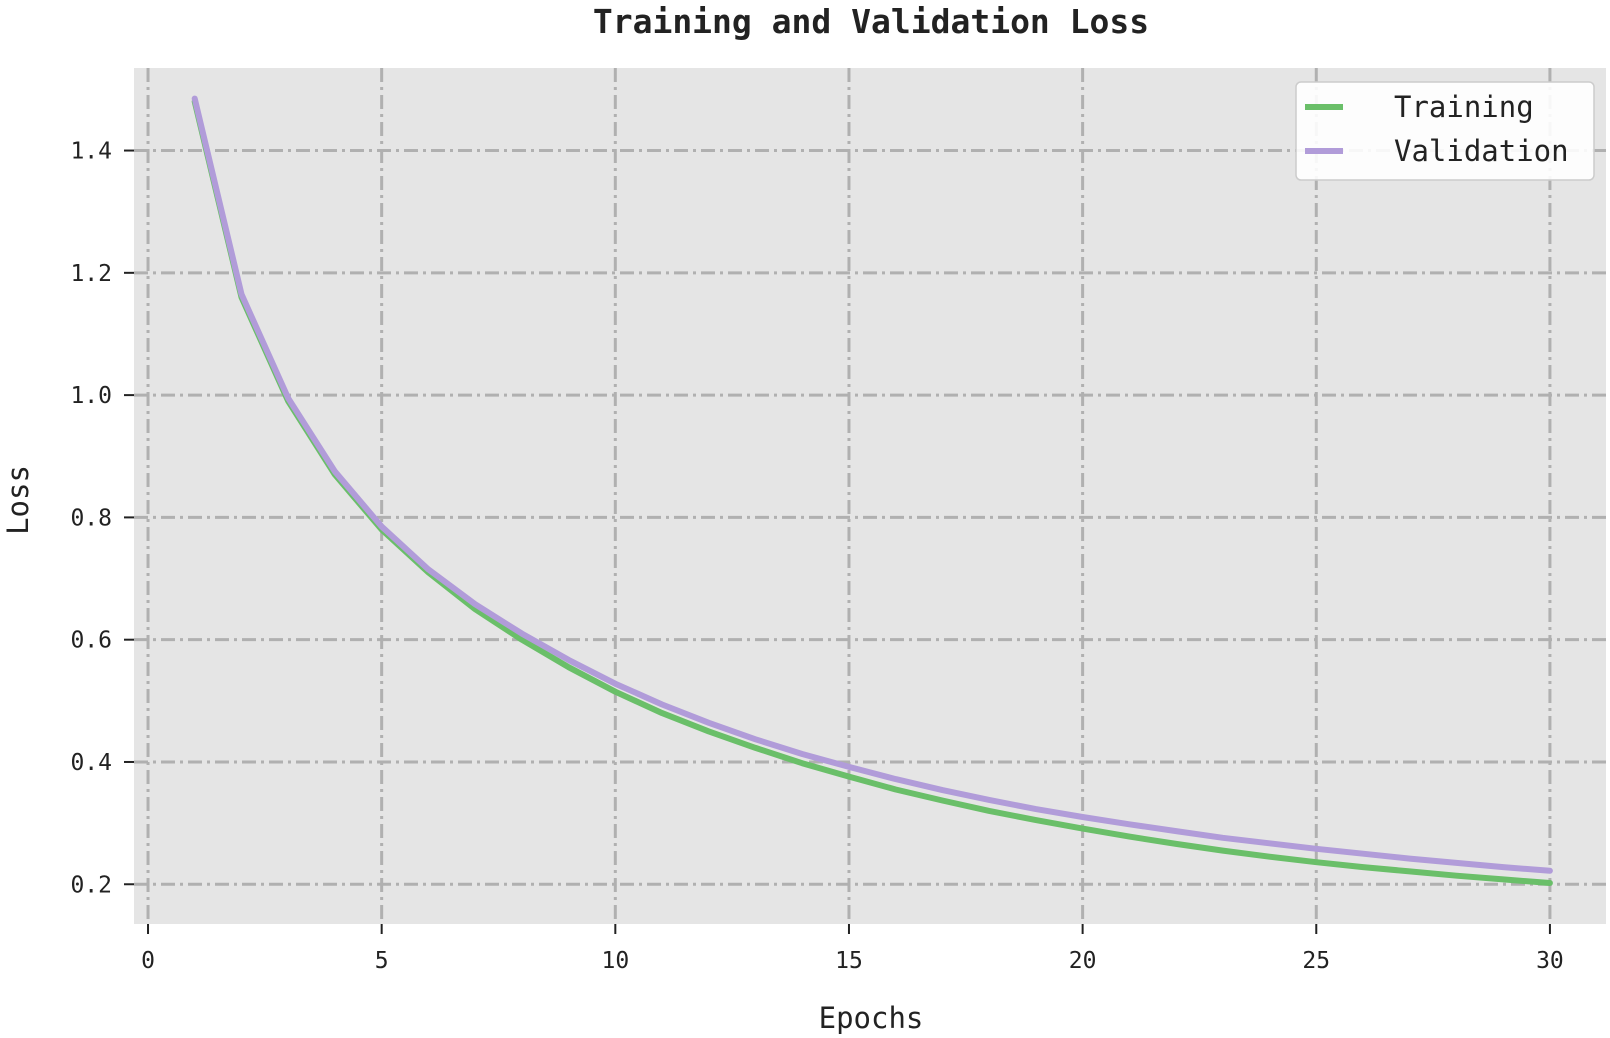 Image resolution: width=1610 pixels, height=1038 pixels. What do you see at coordinates (1464, 107) in the screenshot?
I see `legend-label-training: Training` at bounding box center [1464, 107].